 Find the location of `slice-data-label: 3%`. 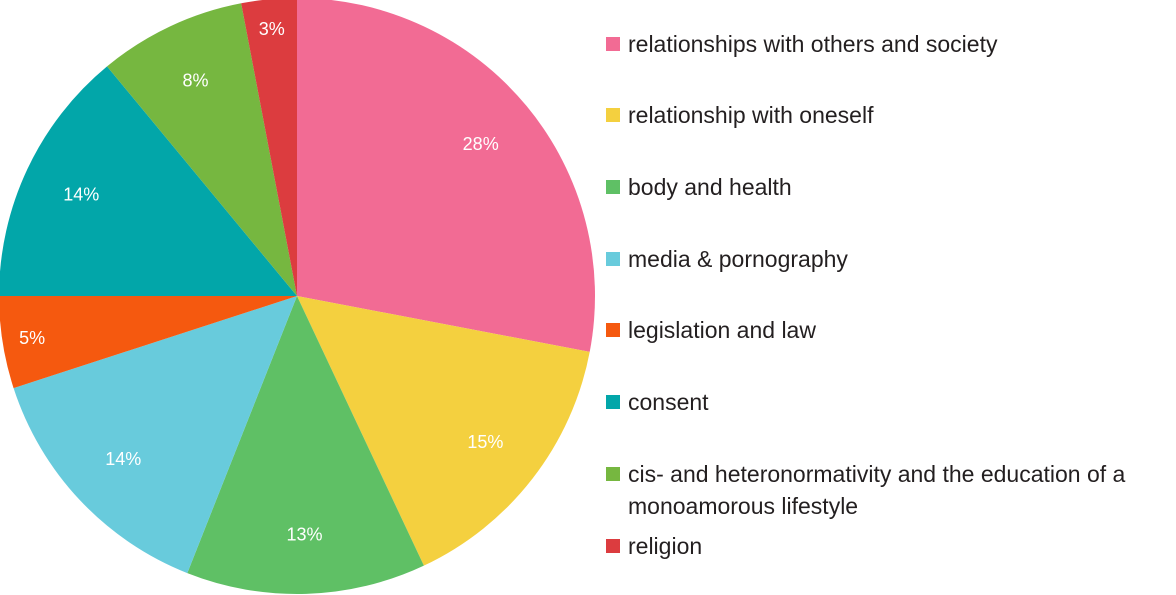

slice-data-label: 3% is located at coordinates (272, 29).